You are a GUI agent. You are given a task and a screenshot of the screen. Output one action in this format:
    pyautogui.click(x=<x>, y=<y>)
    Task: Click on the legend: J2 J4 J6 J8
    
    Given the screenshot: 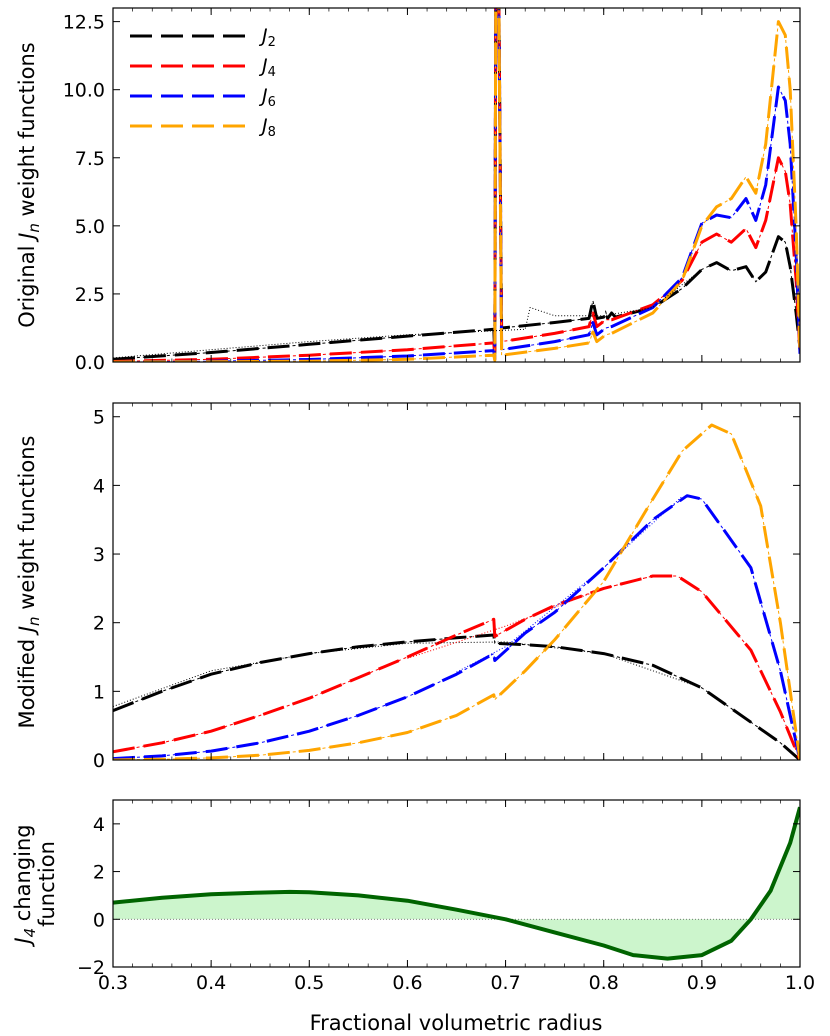 What is the action you would take?
    pyautogui.click(x=203, y=82)
    